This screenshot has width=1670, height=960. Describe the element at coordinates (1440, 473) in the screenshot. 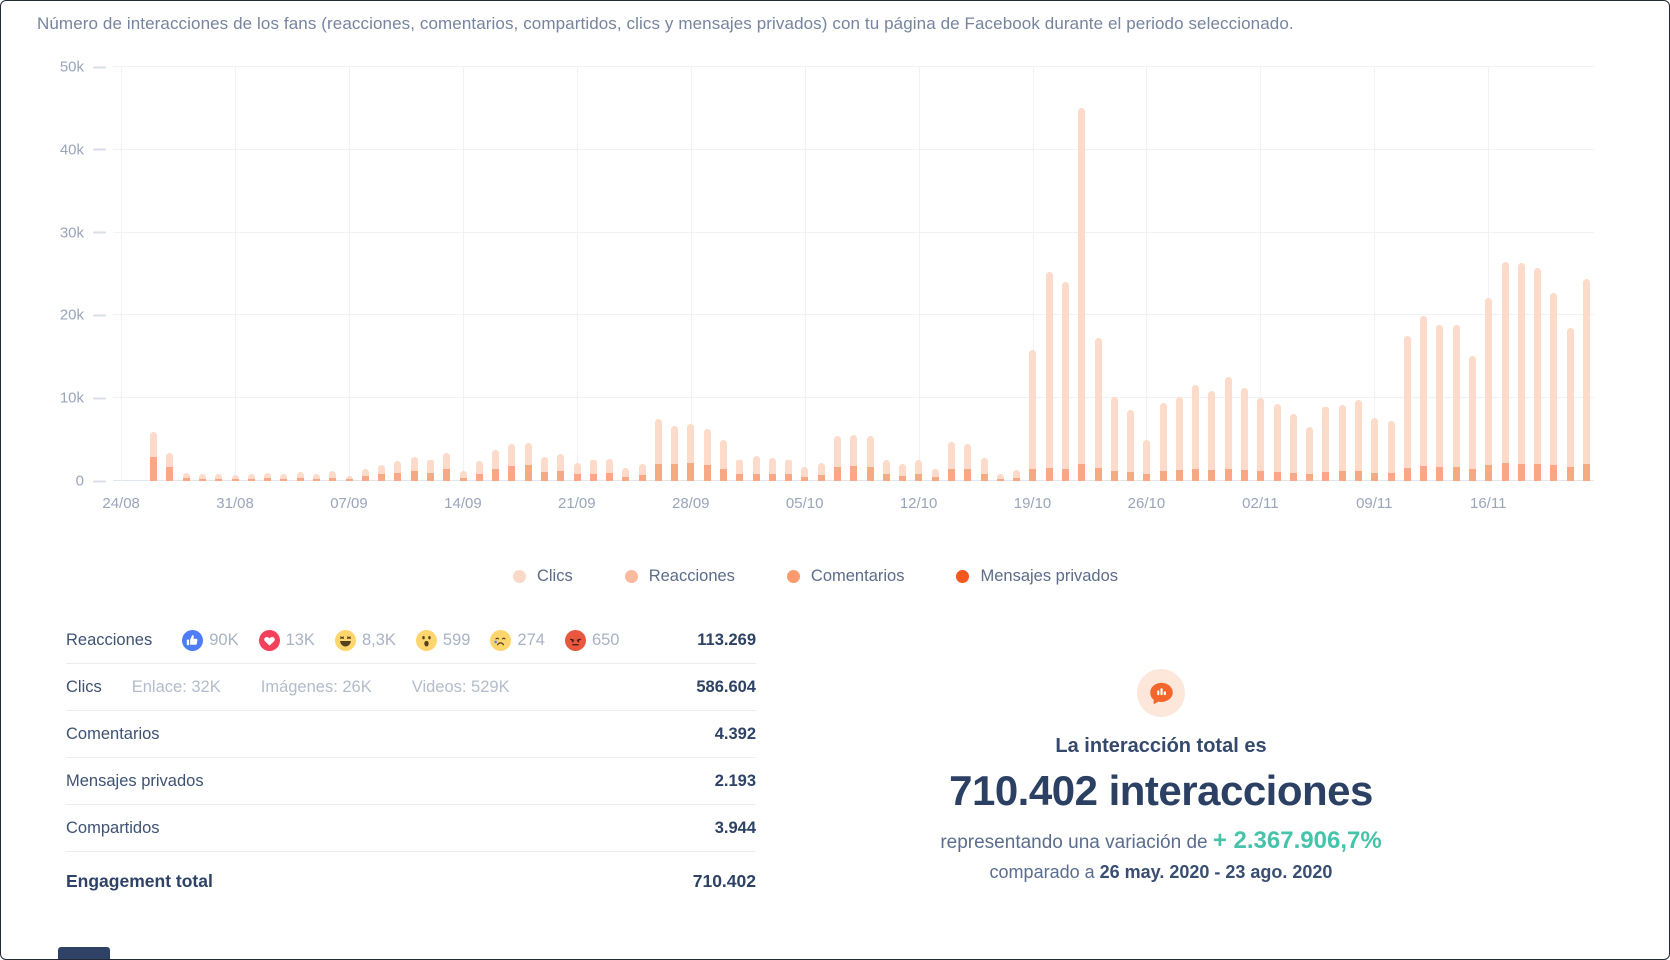

I see `reacciones-segment` at that location.